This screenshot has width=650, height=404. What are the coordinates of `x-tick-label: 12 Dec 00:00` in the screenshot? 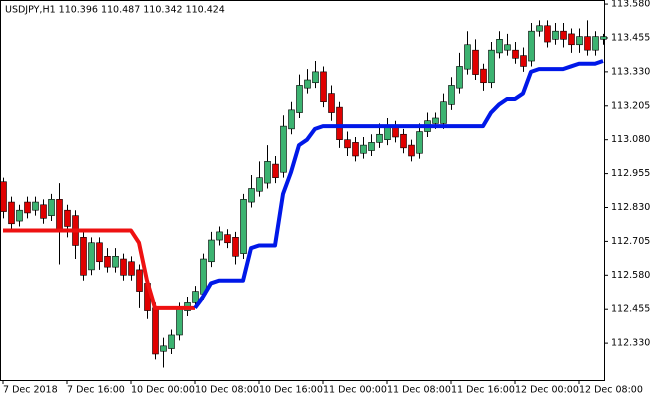 It's located at (547, 390).